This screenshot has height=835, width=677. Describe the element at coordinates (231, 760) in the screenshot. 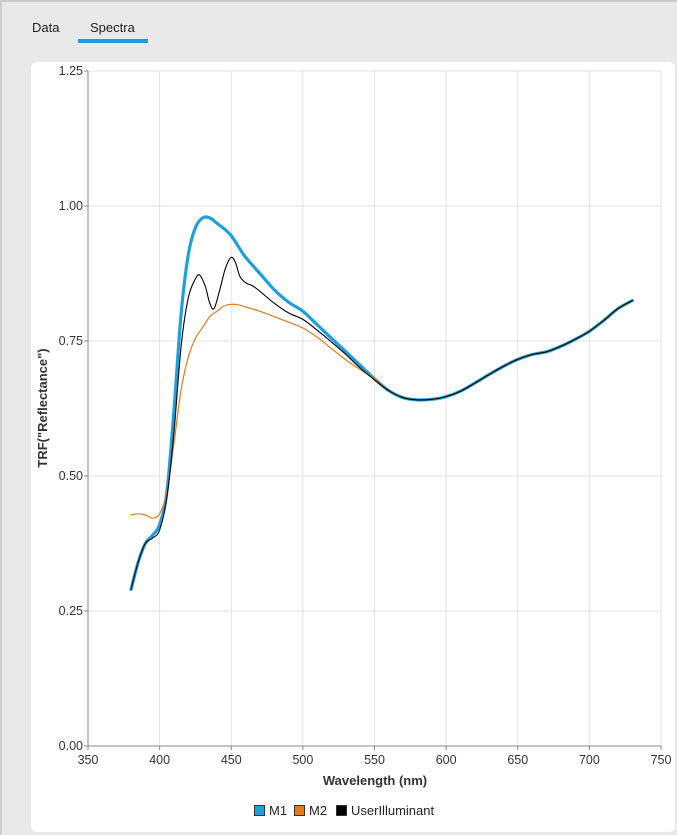

I see `x-tick-label: 450` at that location.